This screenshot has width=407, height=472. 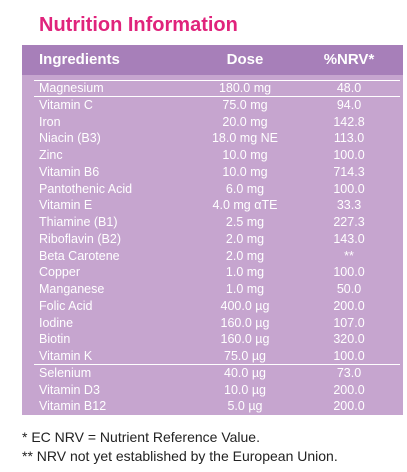 What do you see at coordinates (212, 239) in the screenshot?
I see `table-row: Riboflavin (B2) 2.0 mg 143.0` at bounding box center [212, 239].